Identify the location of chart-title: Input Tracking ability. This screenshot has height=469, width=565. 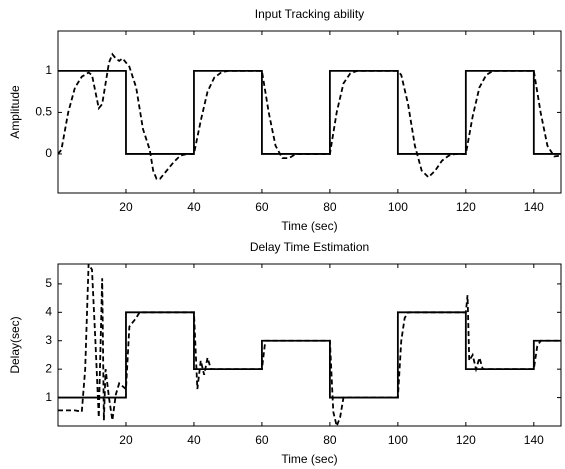
(309, 14).